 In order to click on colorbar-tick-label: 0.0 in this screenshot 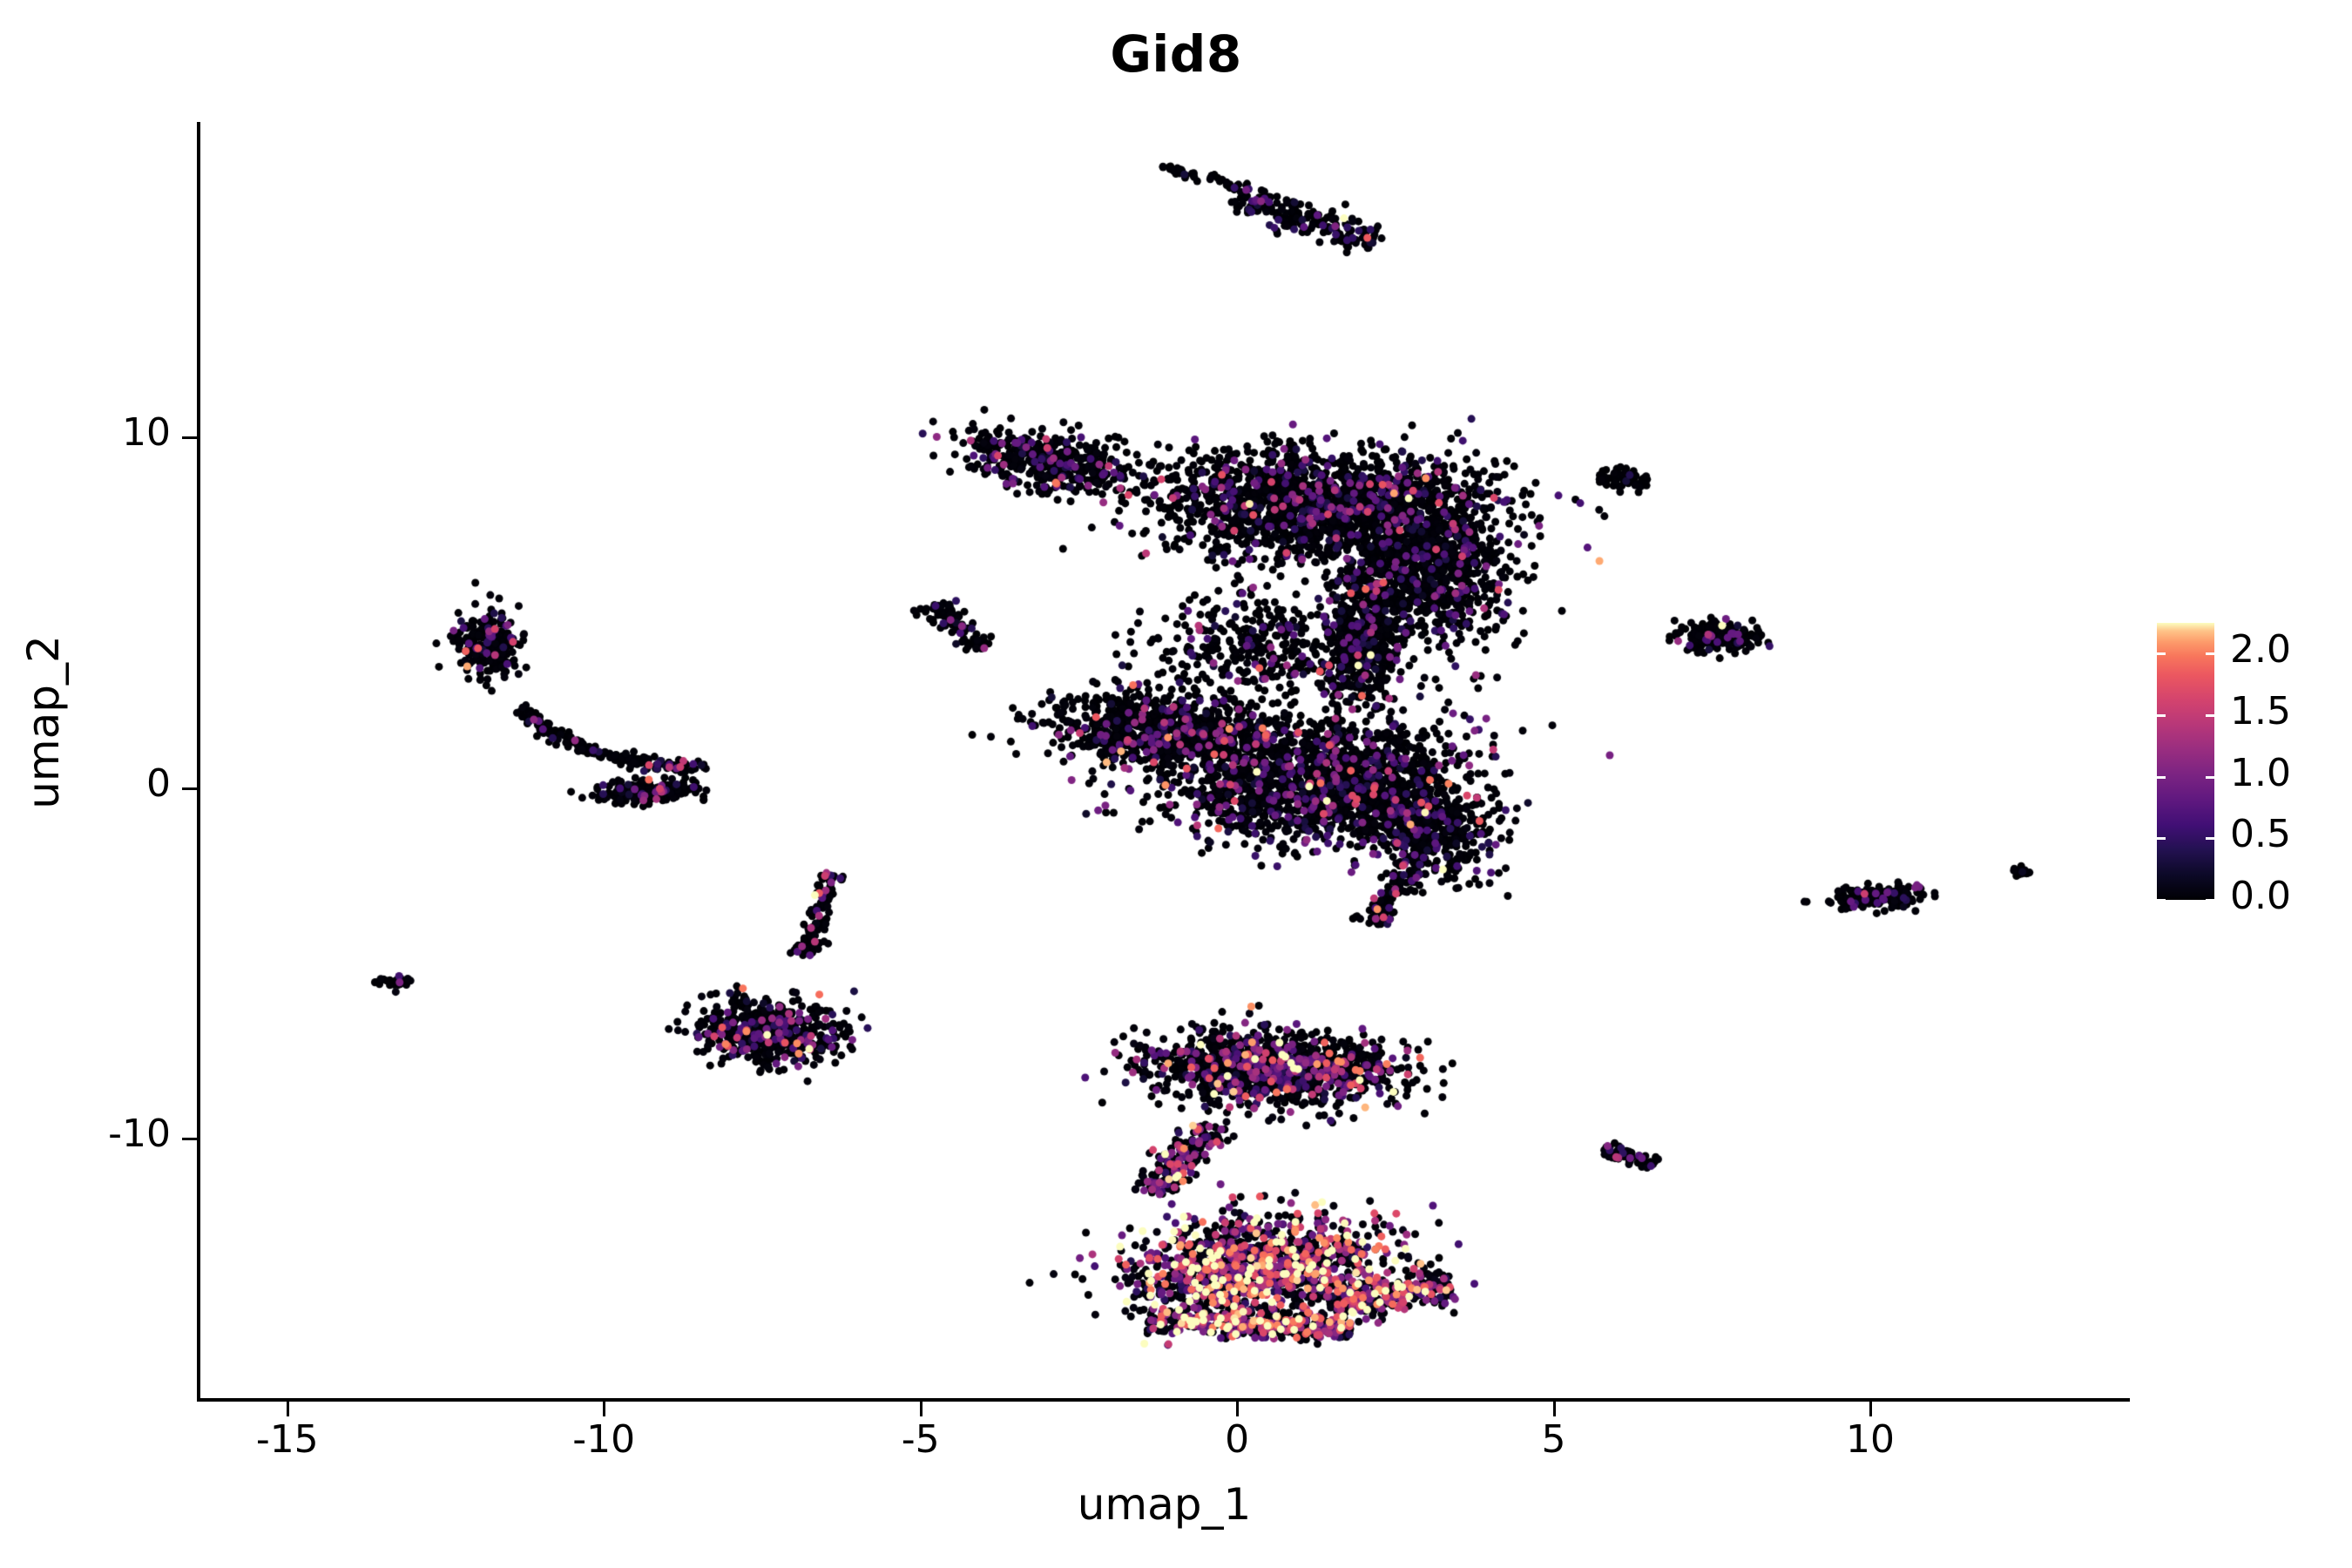, I will do `click(2260, 896)`.